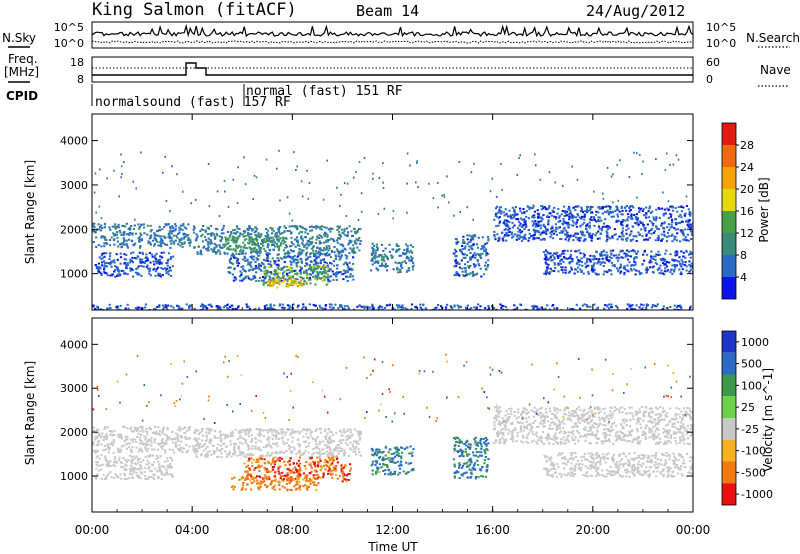 The image size is (800, 554). I want to click on freq-traces, so click(392, 69).